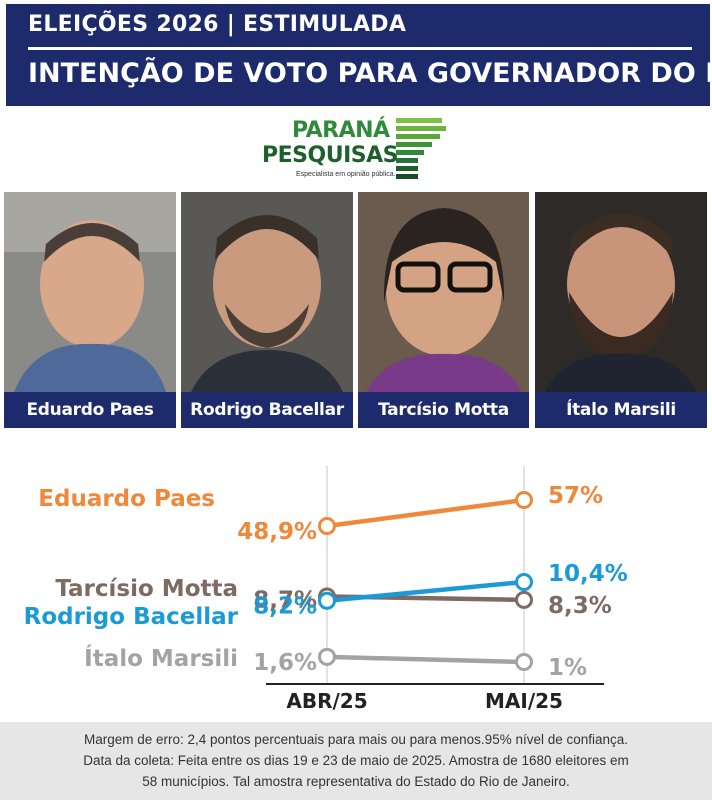 This screenshot has width=712, height=800. What do you see at coordinates (285, 663) in the screenshot?
I see `data-label: 1,6%` at bounding box center [285, 663].